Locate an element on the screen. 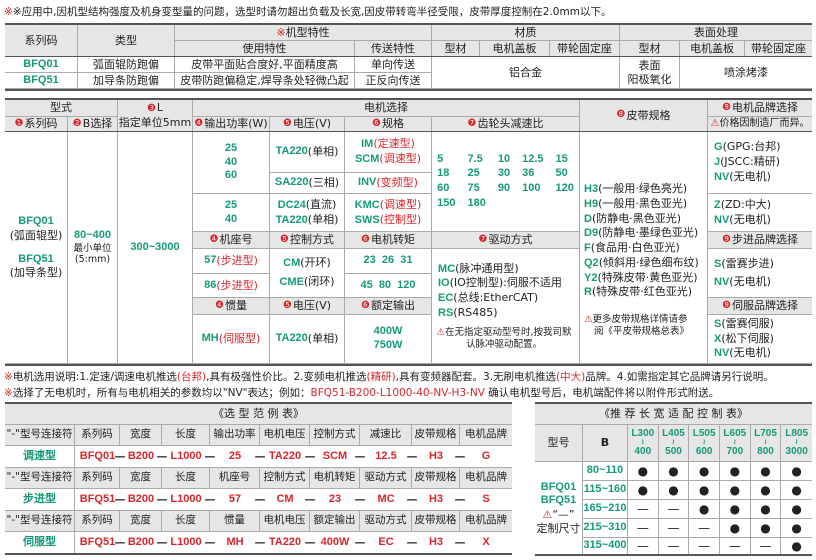  length-header: L705 ≀ 800 is located at coordinates (766, 443).